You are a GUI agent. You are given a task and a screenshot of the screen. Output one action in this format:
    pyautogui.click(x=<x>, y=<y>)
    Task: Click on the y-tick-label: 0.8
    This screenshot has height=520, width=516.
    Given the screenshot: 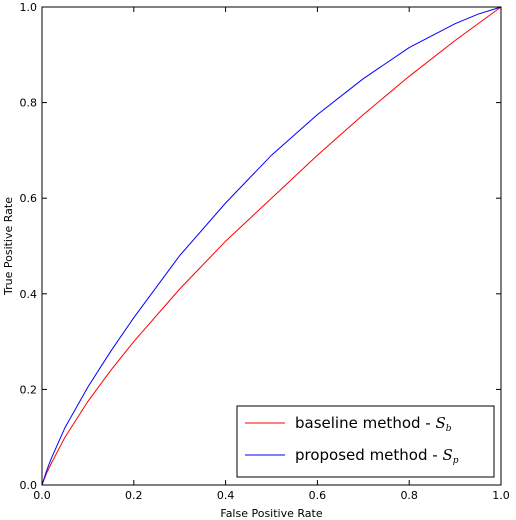 What is the action you would take?
    pyautogui.click(x=29, y=103)
    